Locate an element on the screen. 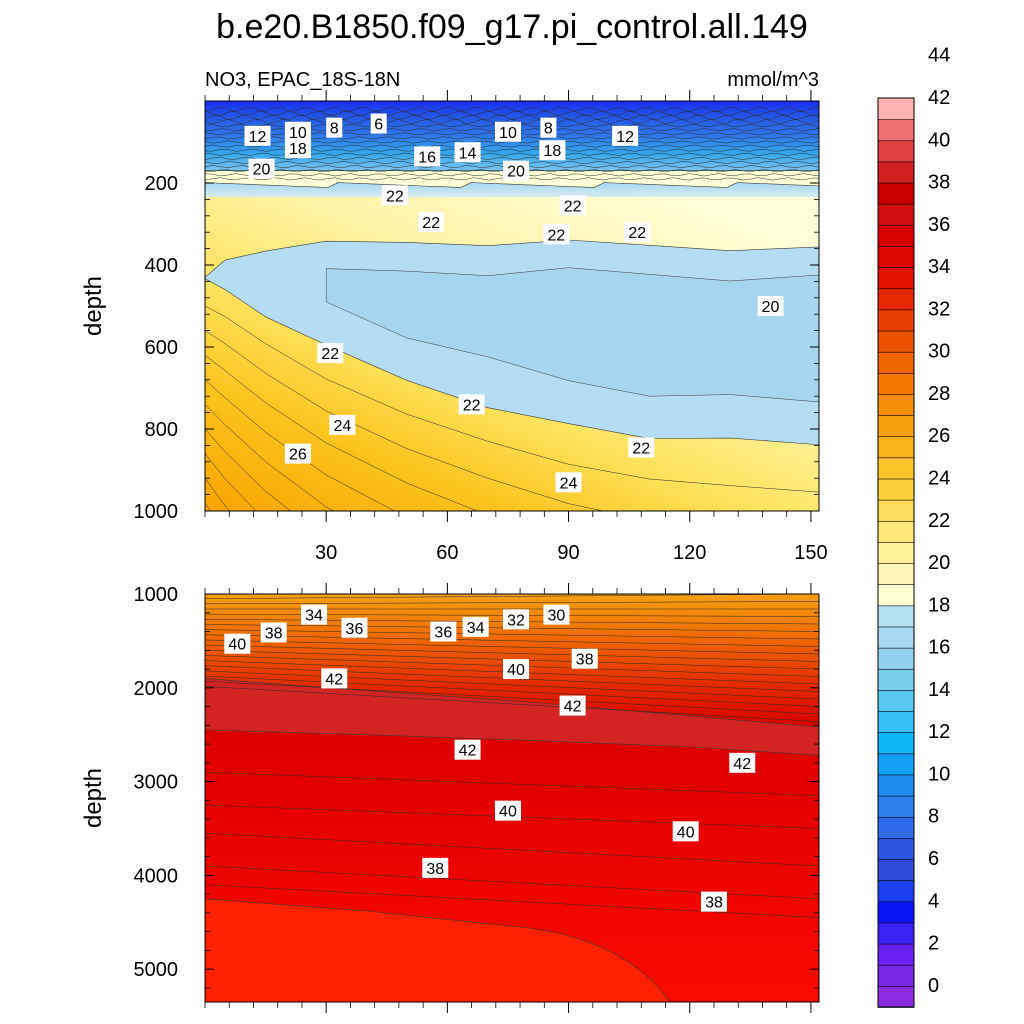  contour-label-text: 16 is located at coordinates (427, 157).